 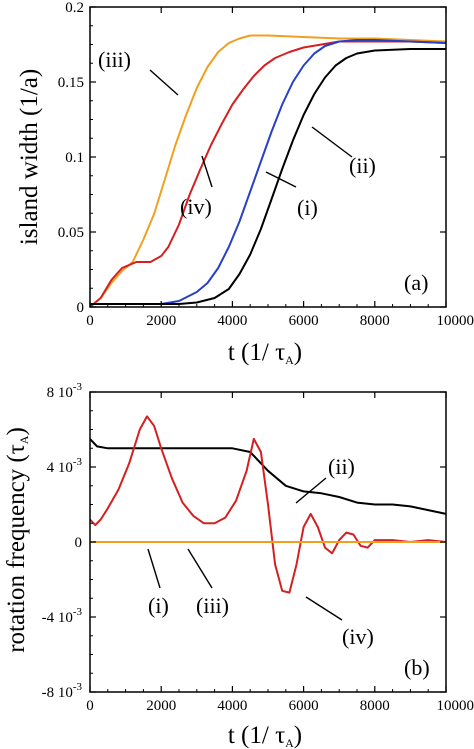 I want to click on panel-b-ytick-label: 0, so click(x=79, y=543).